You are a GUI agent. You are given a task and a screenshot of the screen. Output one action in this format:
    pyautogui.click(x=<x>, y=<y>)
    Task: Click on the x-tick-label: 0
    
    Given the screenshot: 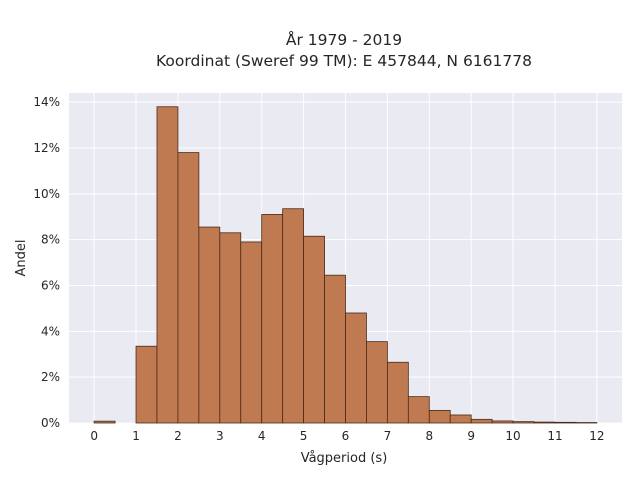 What is the action you would take?
    pyautogui.click(x=94, y=436)
    